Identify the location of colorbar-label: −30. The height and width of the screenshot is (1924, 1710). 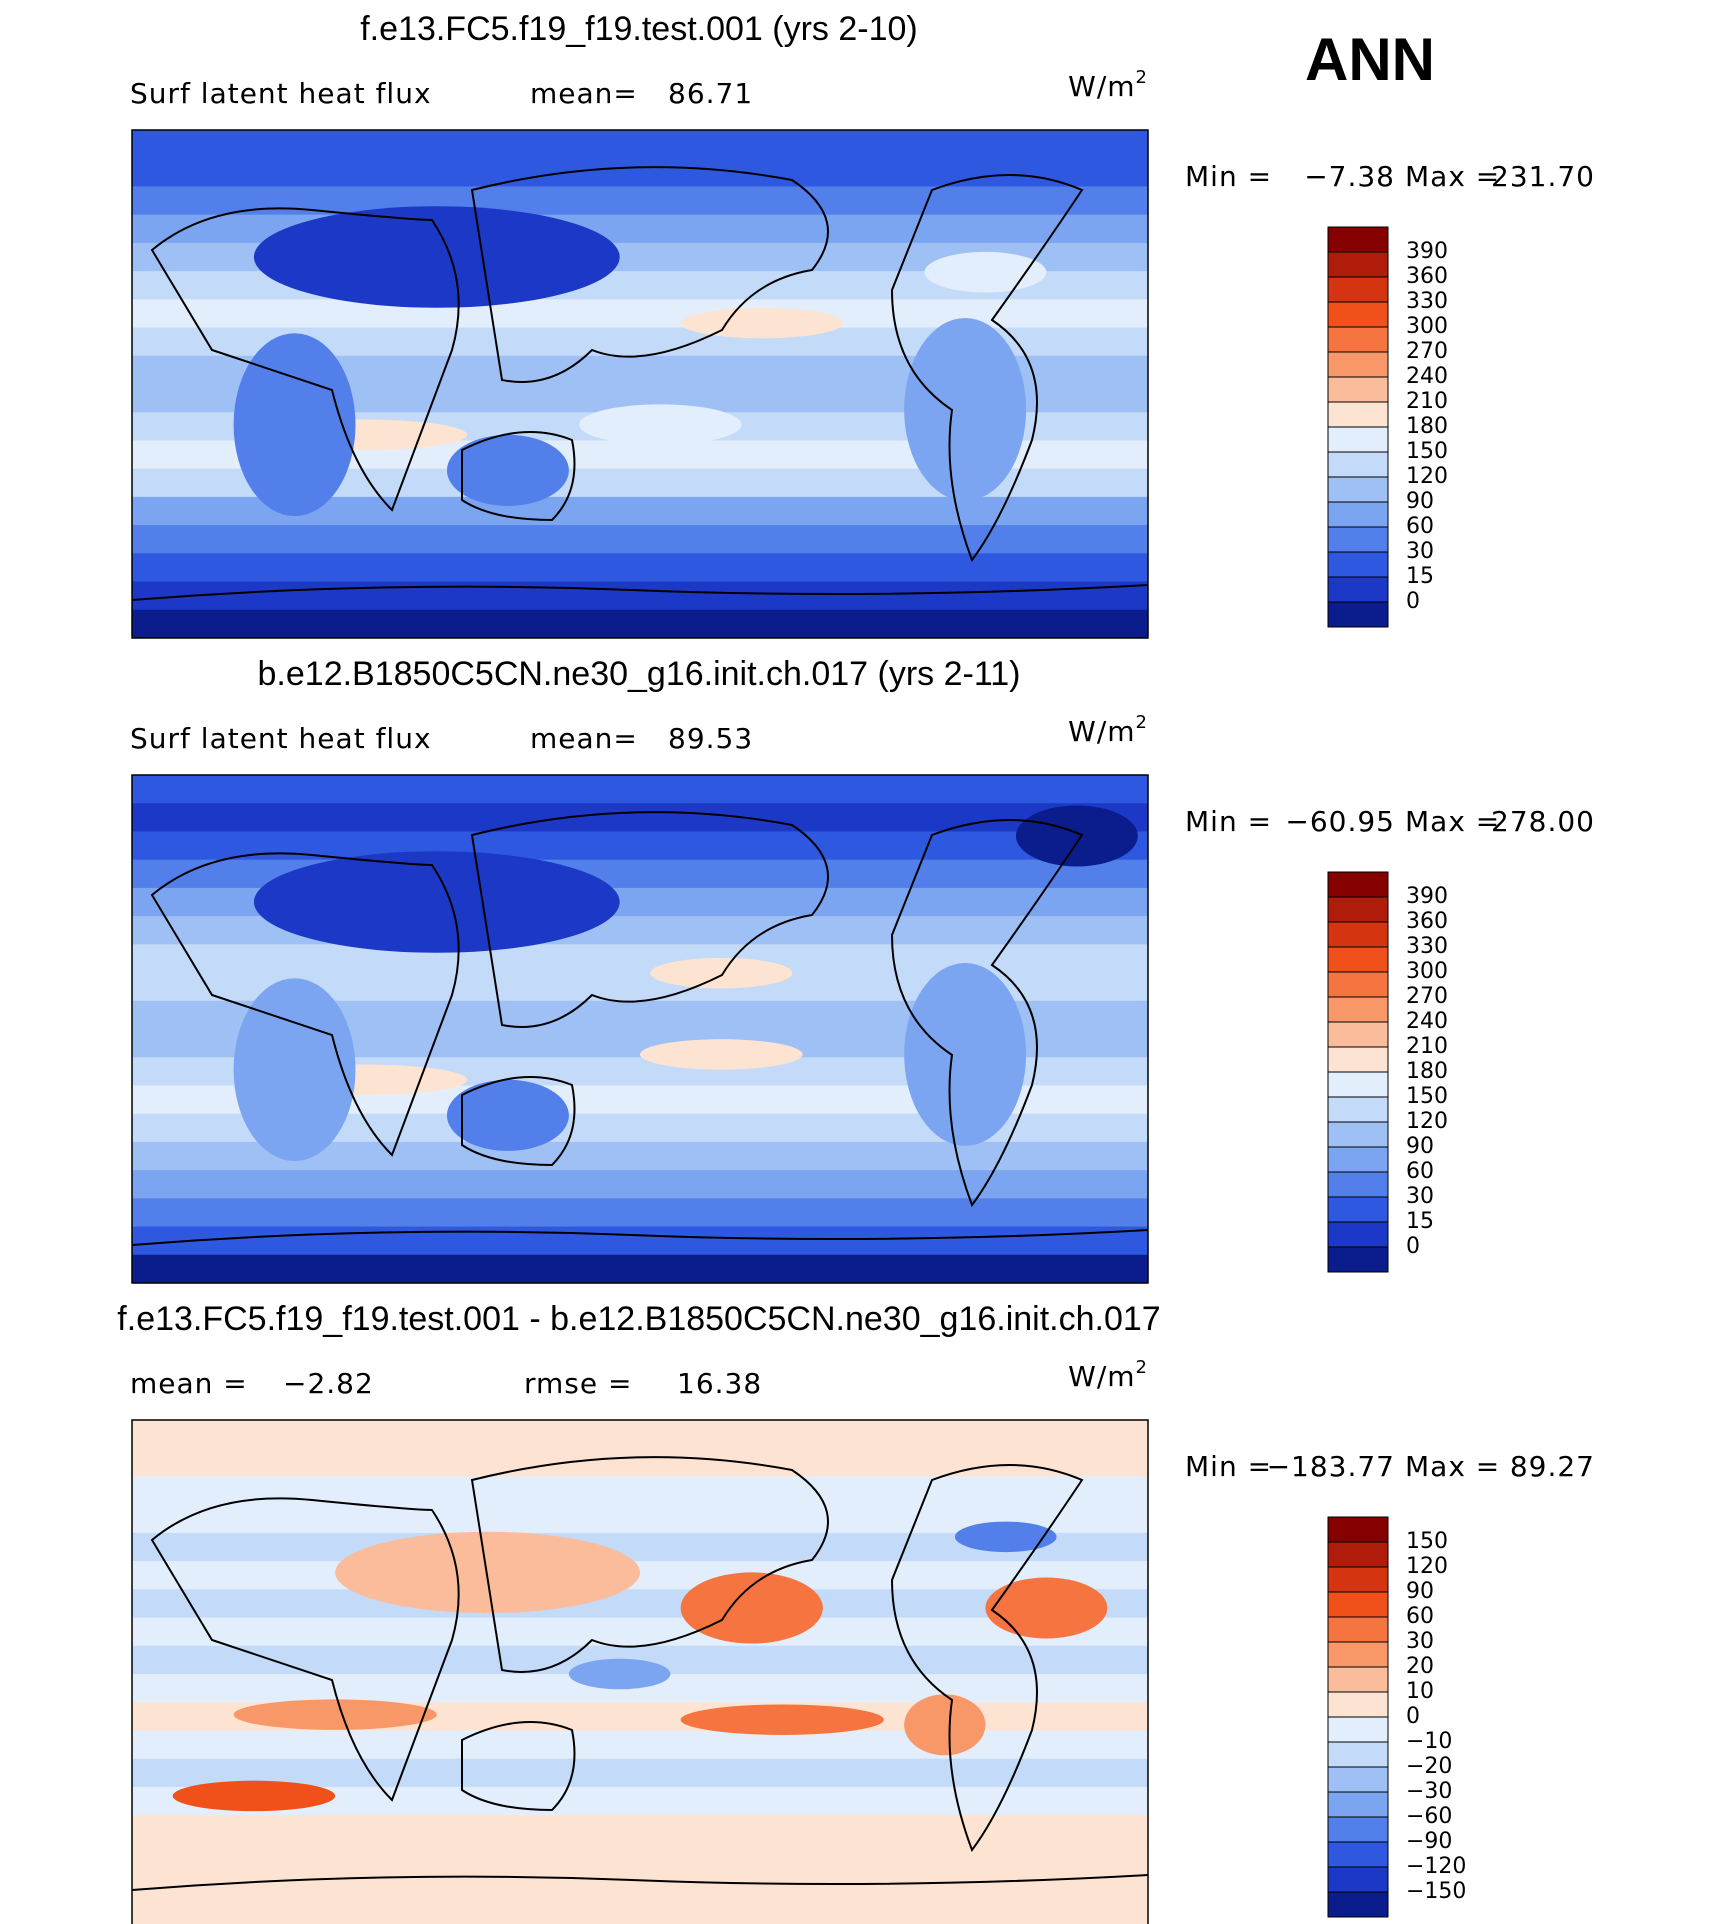
(1429, 1791).